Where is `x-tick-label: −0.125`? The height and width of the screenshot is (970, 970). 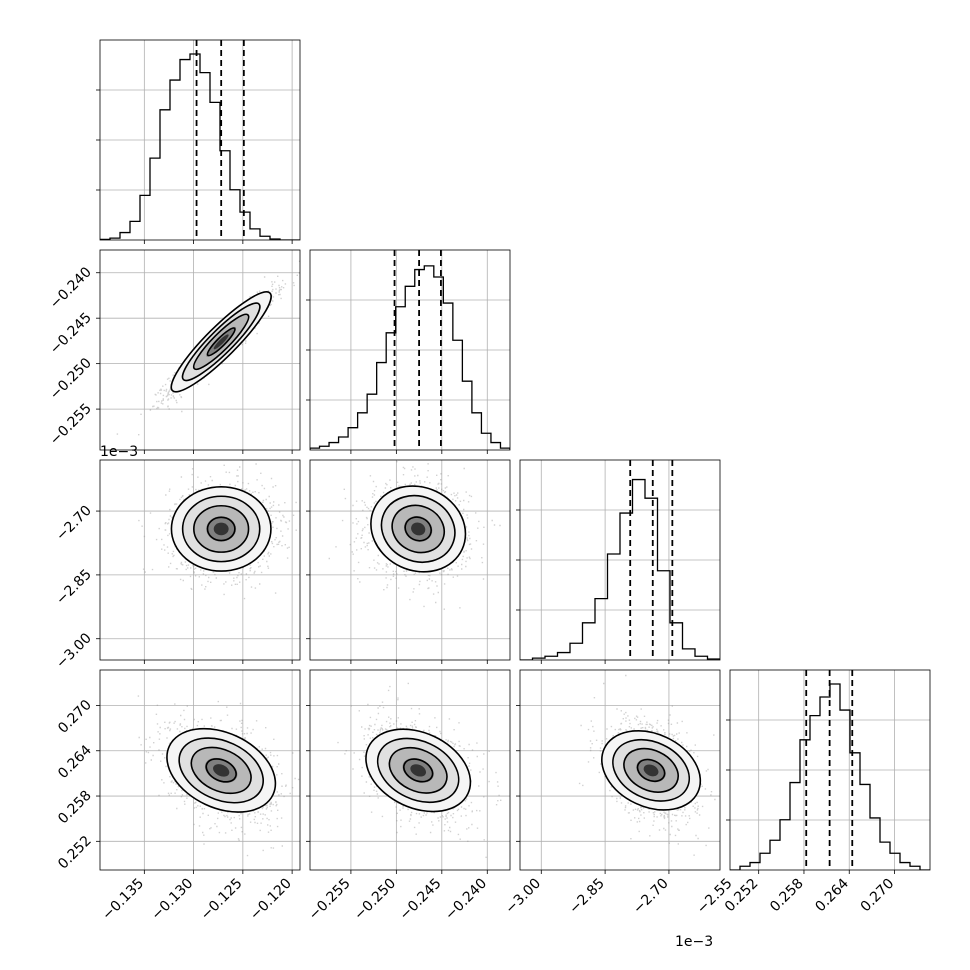 x-tick-label: −0.125 is located at coordinates (222, 900).